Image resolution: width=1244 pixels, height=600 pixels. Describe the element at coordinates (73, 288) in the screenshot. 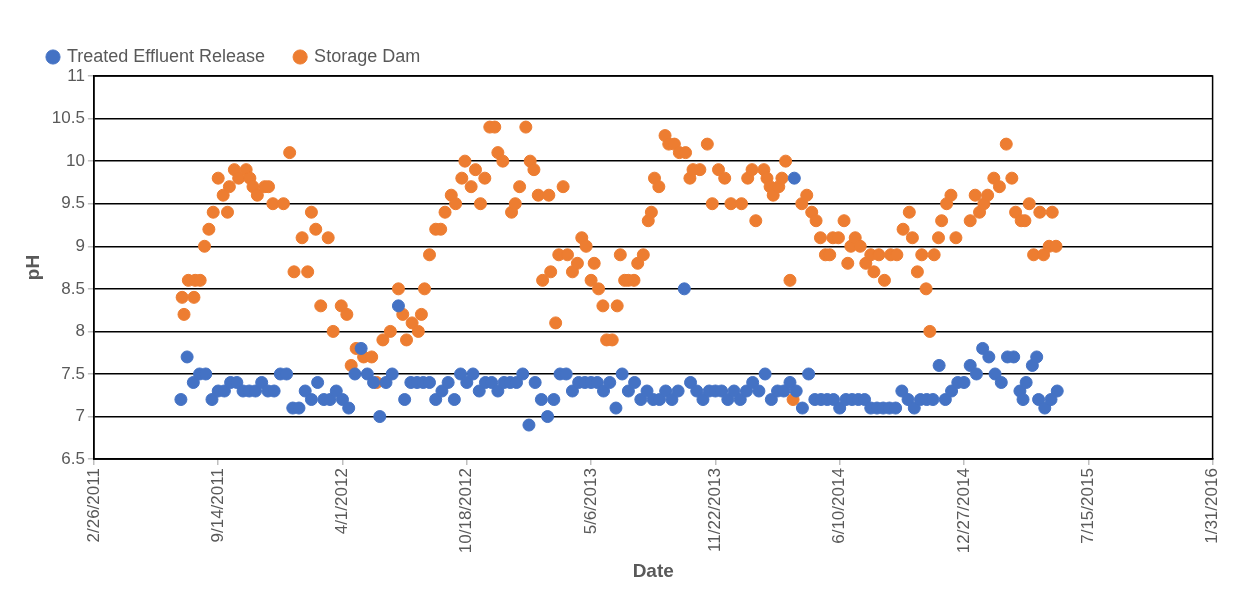

I see `y-tick-label: 8.5` at that location.